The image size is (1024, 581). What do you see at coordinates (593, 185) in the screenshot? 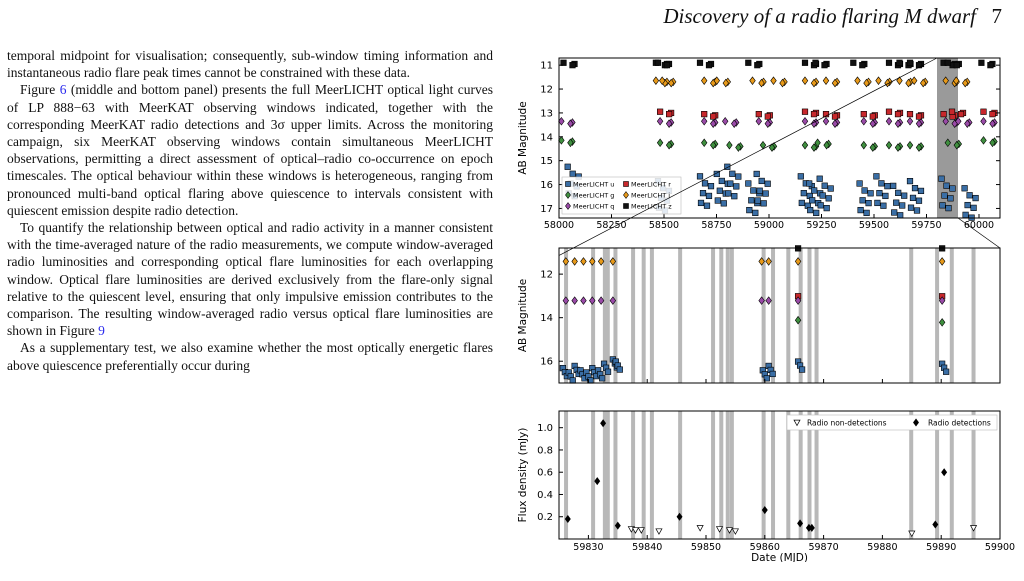
I see `top-legend-label: MeerLICHT u` at bounding box center [593, 185].